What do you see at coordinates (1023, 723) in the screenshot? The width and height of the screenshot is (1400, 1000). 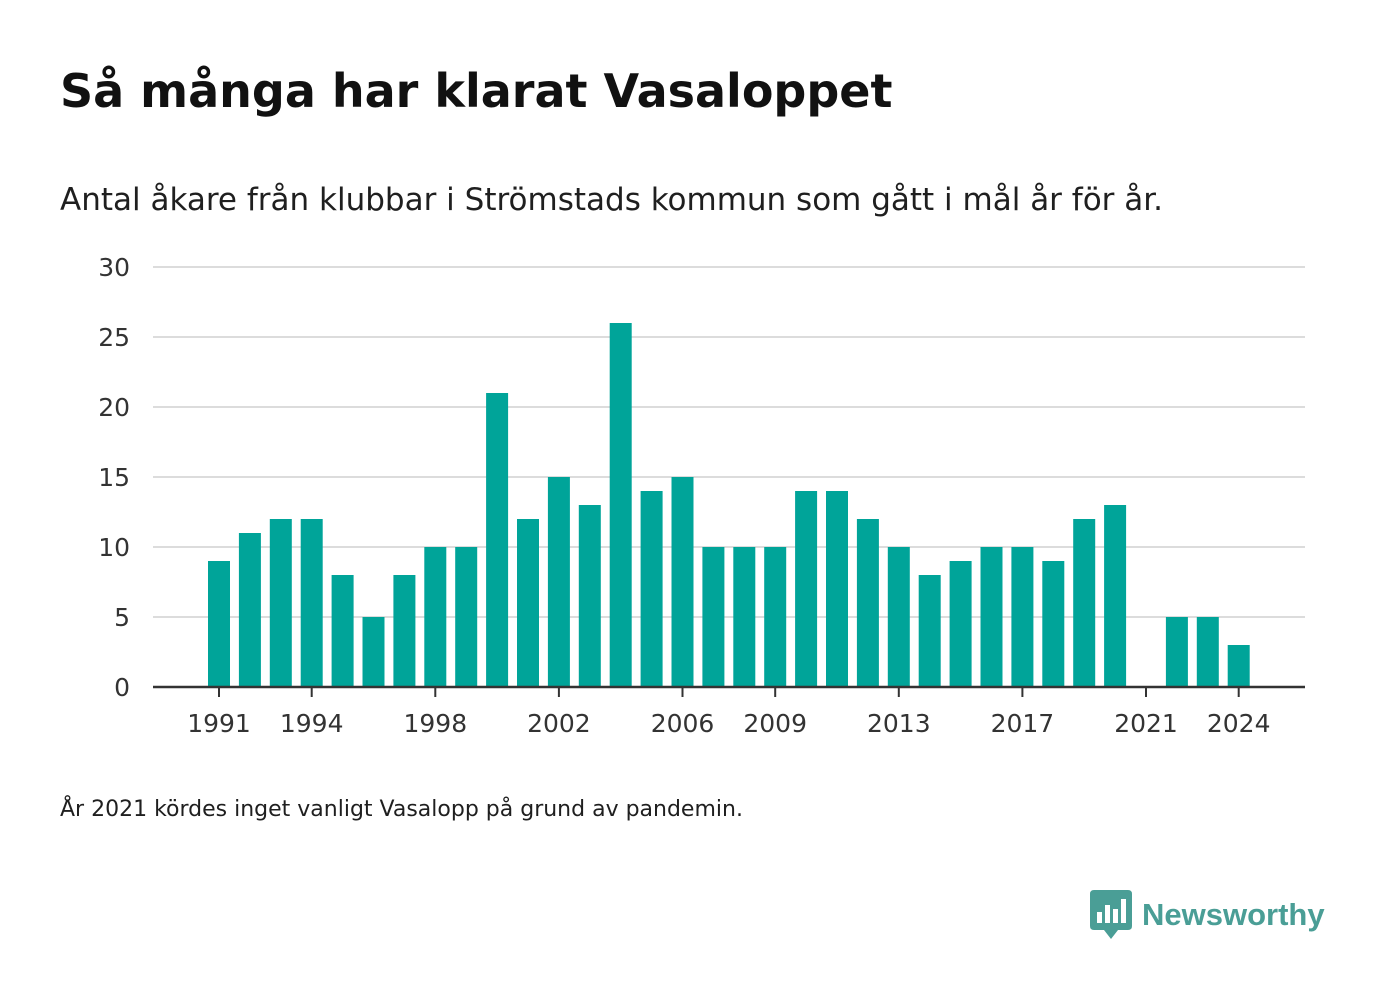 I see `x-tick-label: 2017` at bounding box center [1023, 723].